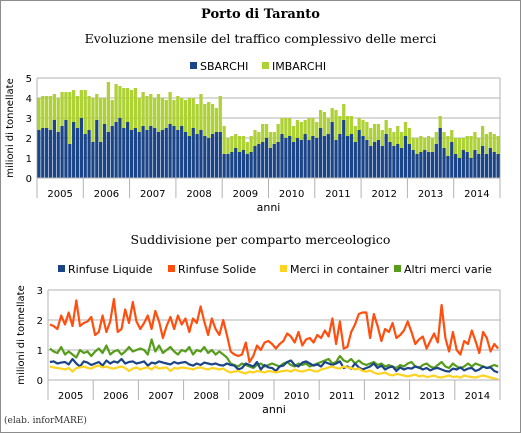 Image resolution: width=521 pixels, height=433 pixels. Describe the element at coordinates (274, 372) in the screenshot. I see `series-line-merci-in-container` at that location.